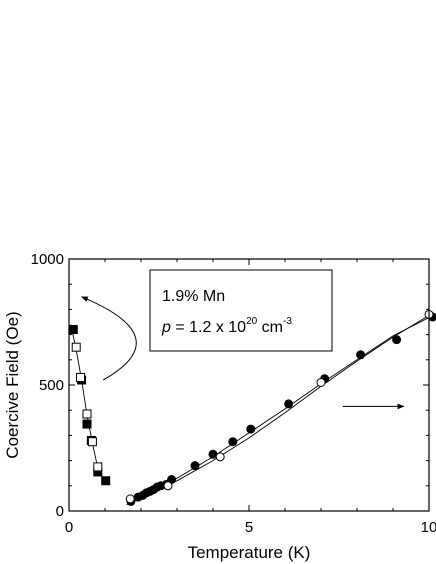 Image resolution: width=436 pixels, height=564 pixels. I want to click on annotation-box: 1.9% Mn p = 1.2 x 1020 cm-3, so click(241, 310).